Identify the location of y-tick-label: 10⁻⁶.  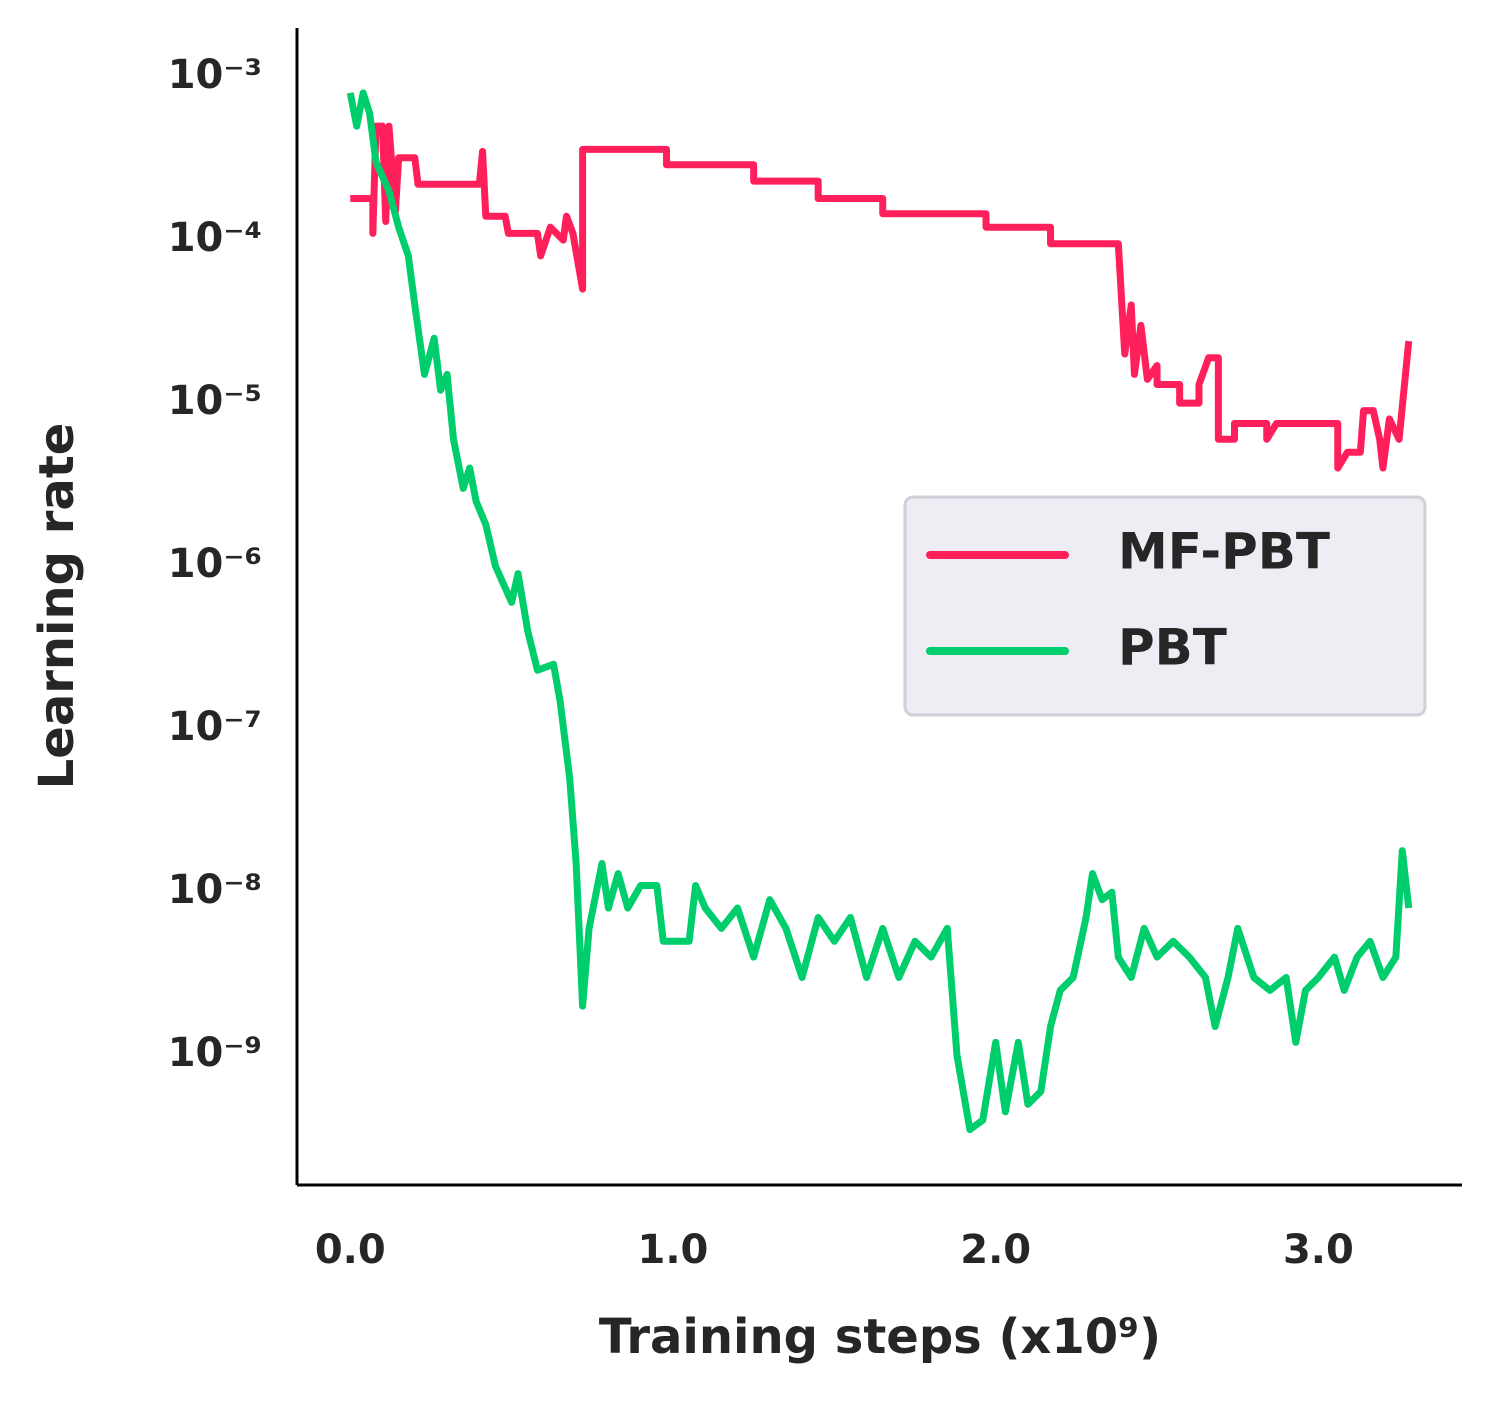
(215, 564).